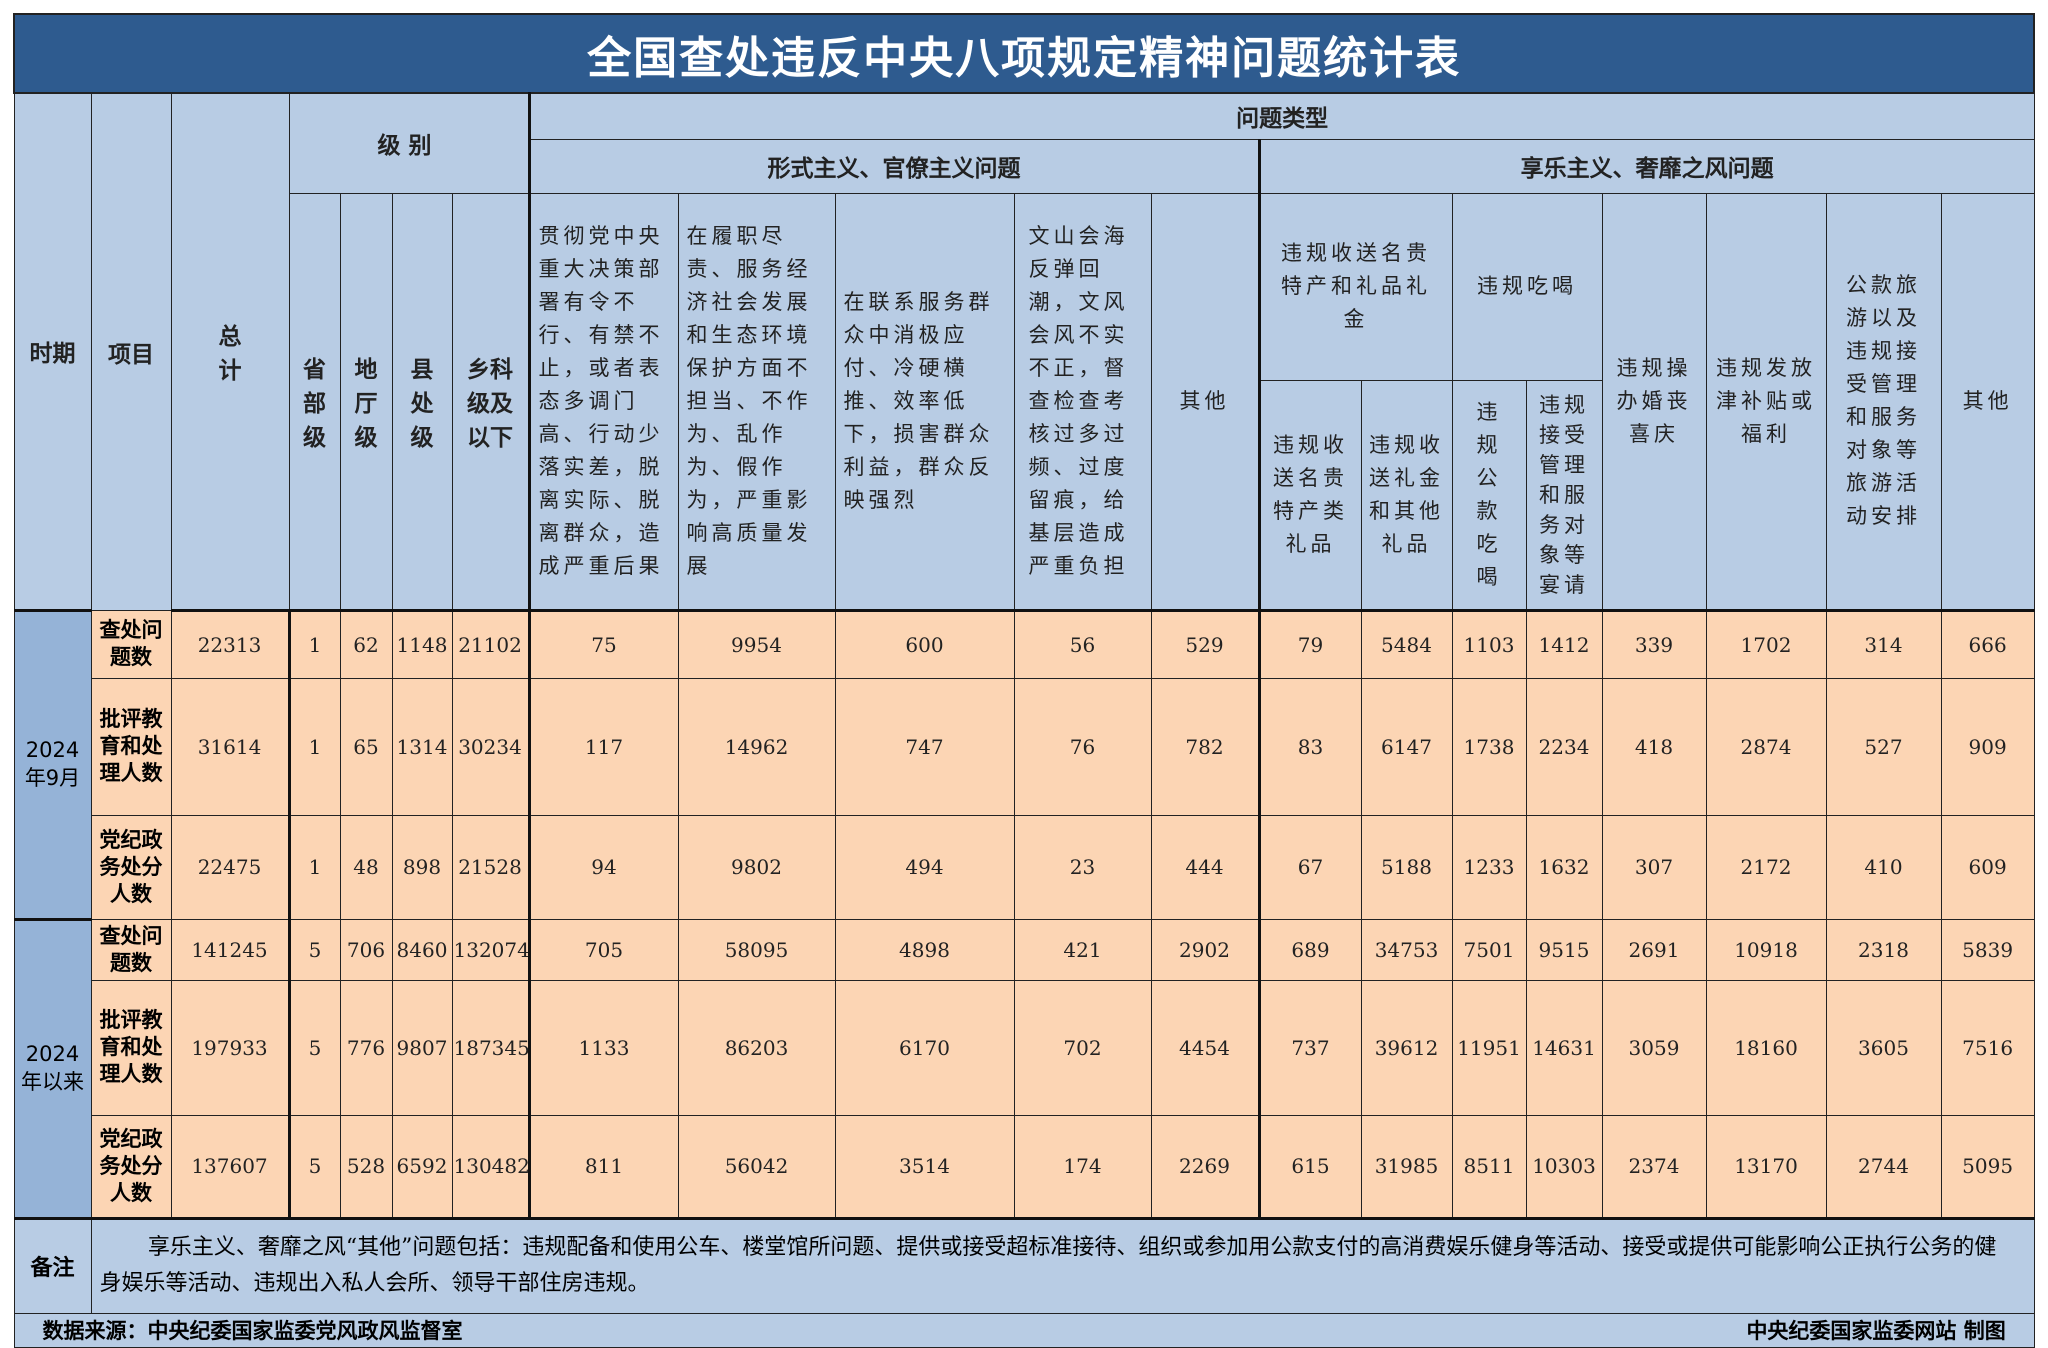  Describe the element at coordinates (490, 746) in the screenshot. I see `data-cell: 30234` at that location.